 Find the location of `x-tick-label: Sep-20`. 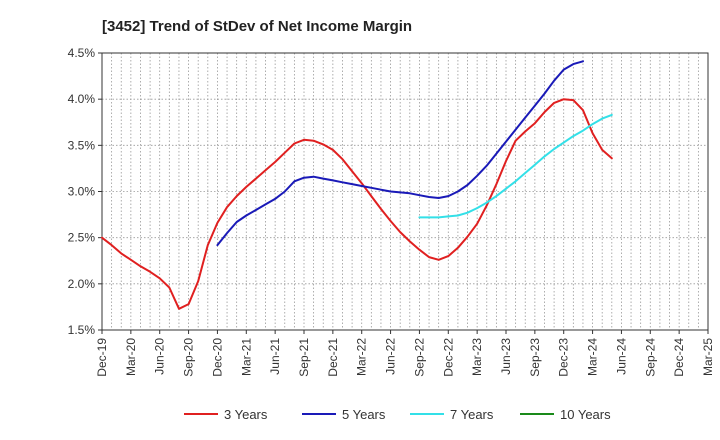

x-tick-label: Sep-20 is located at coordinates (189, 357).